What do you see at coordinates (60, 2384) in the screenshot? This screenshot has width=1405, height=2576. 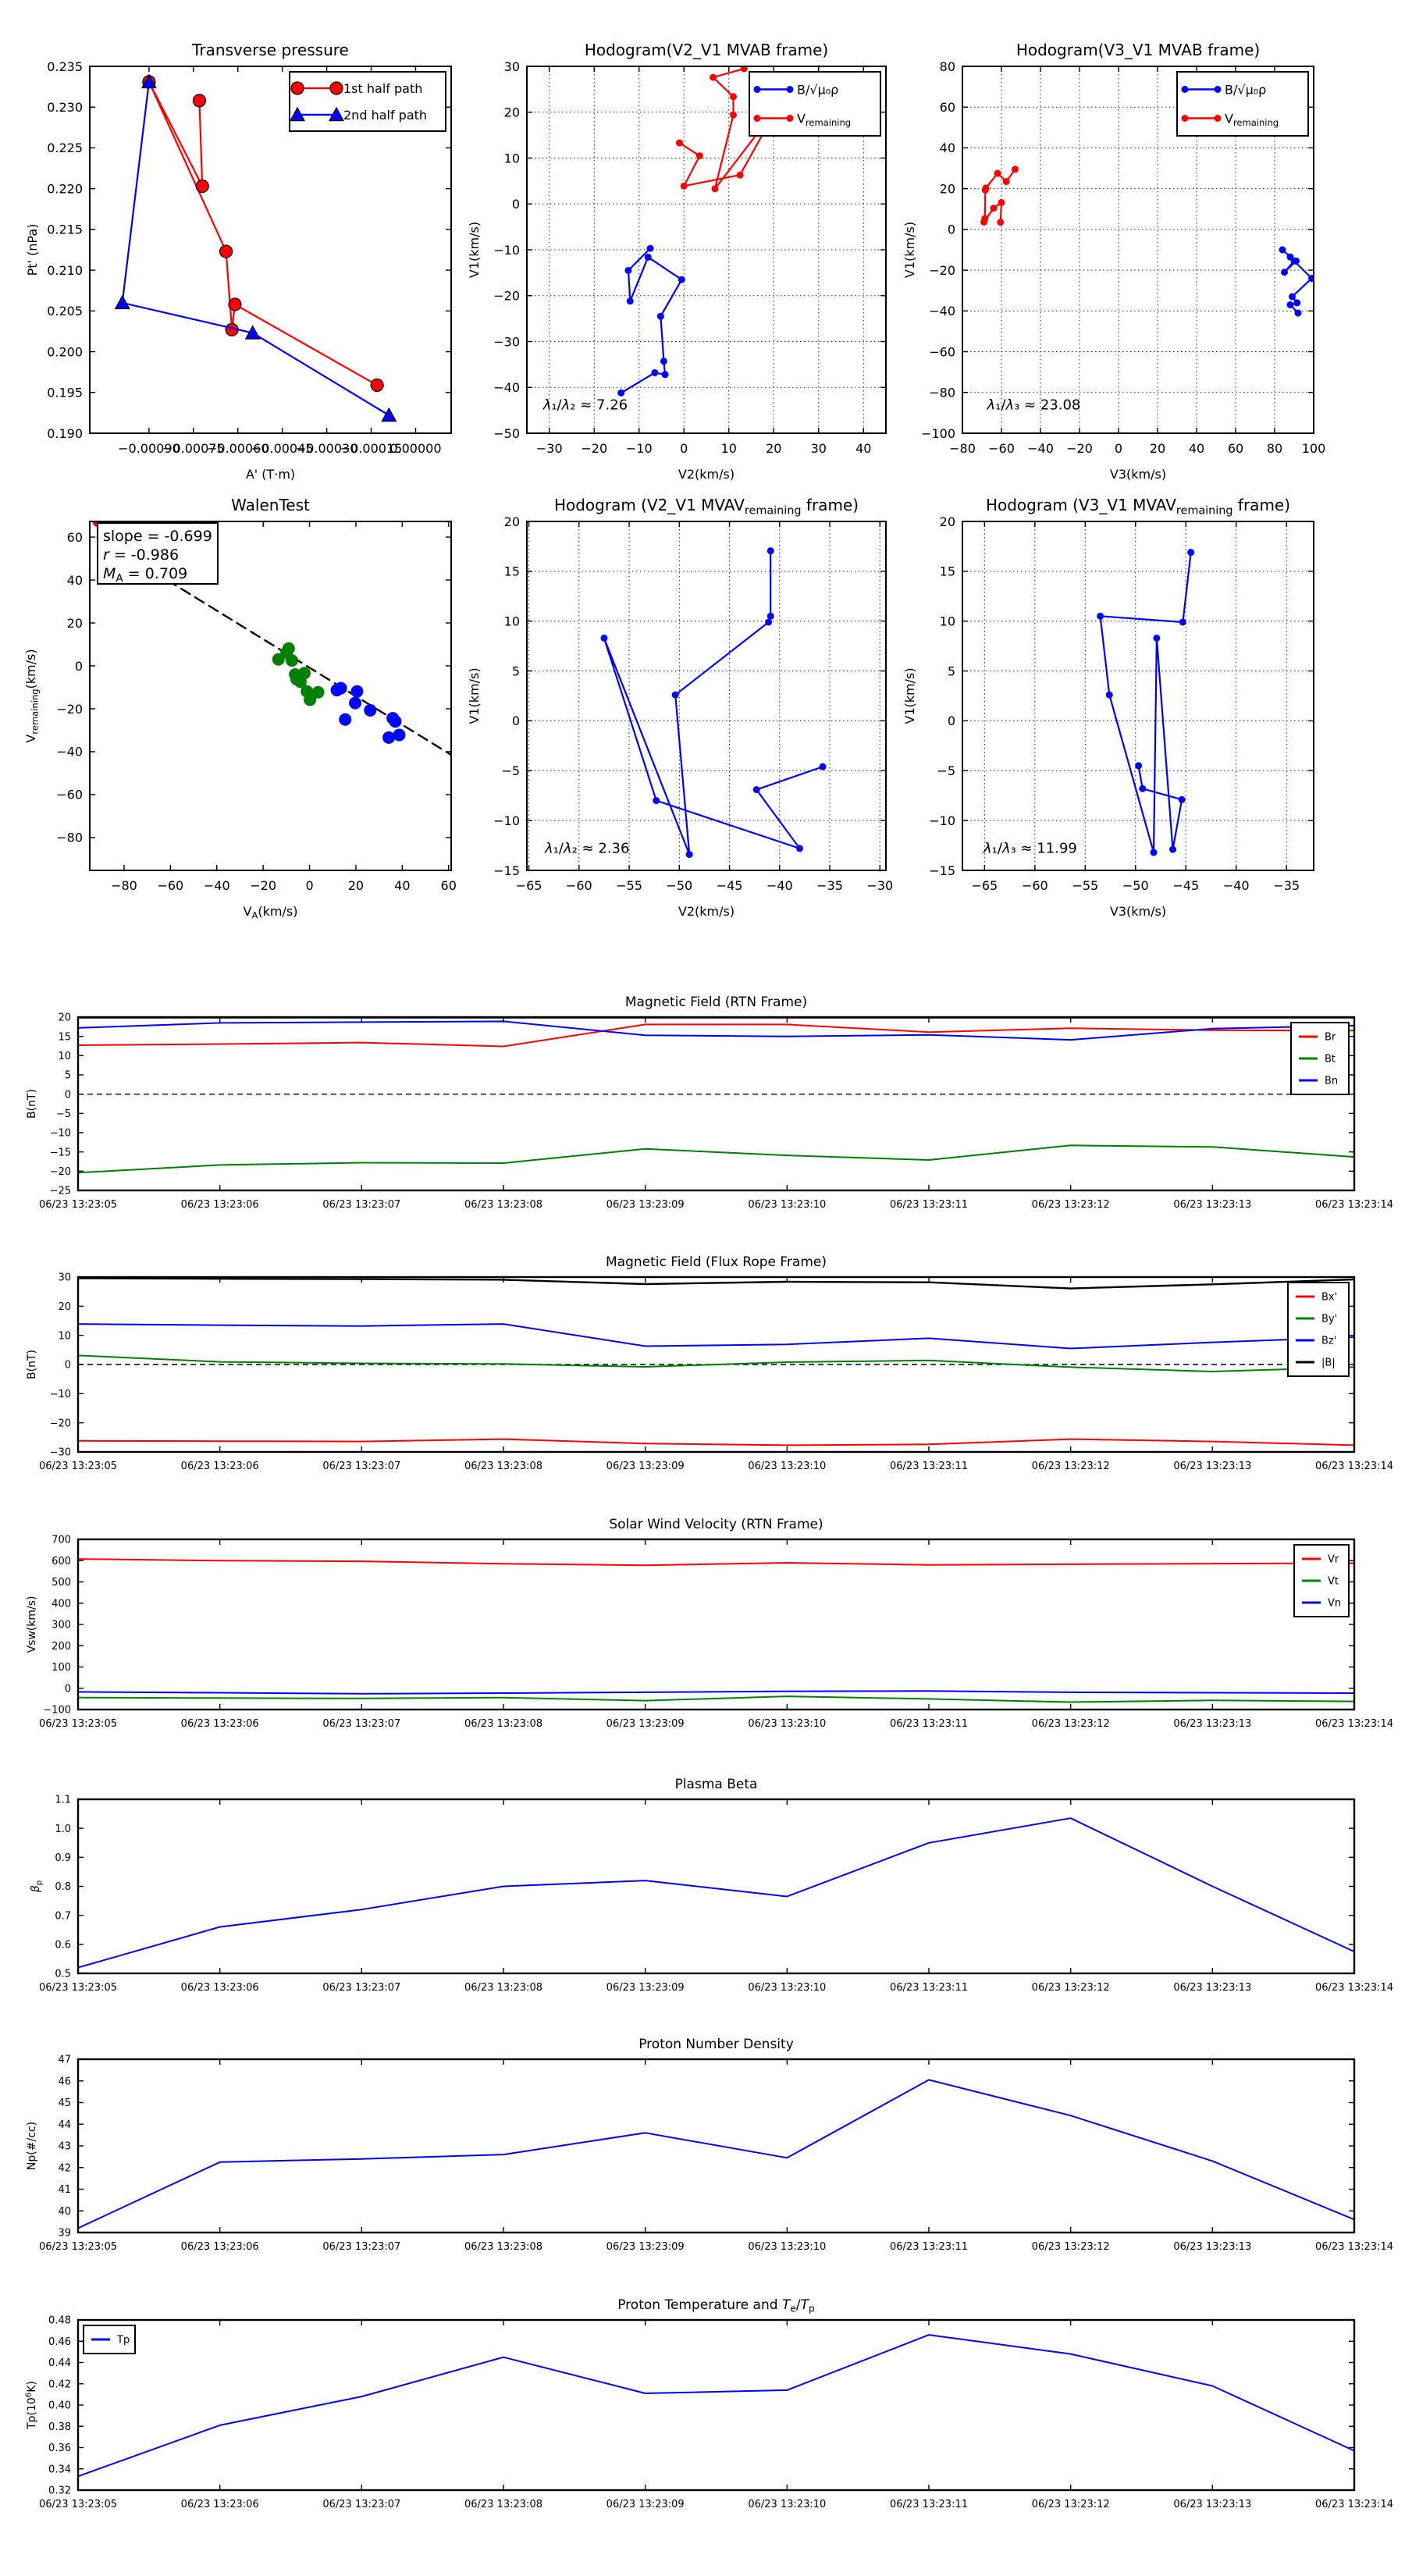 I see `y-tick-label: 0.42` at bounding box center [60, 2384].